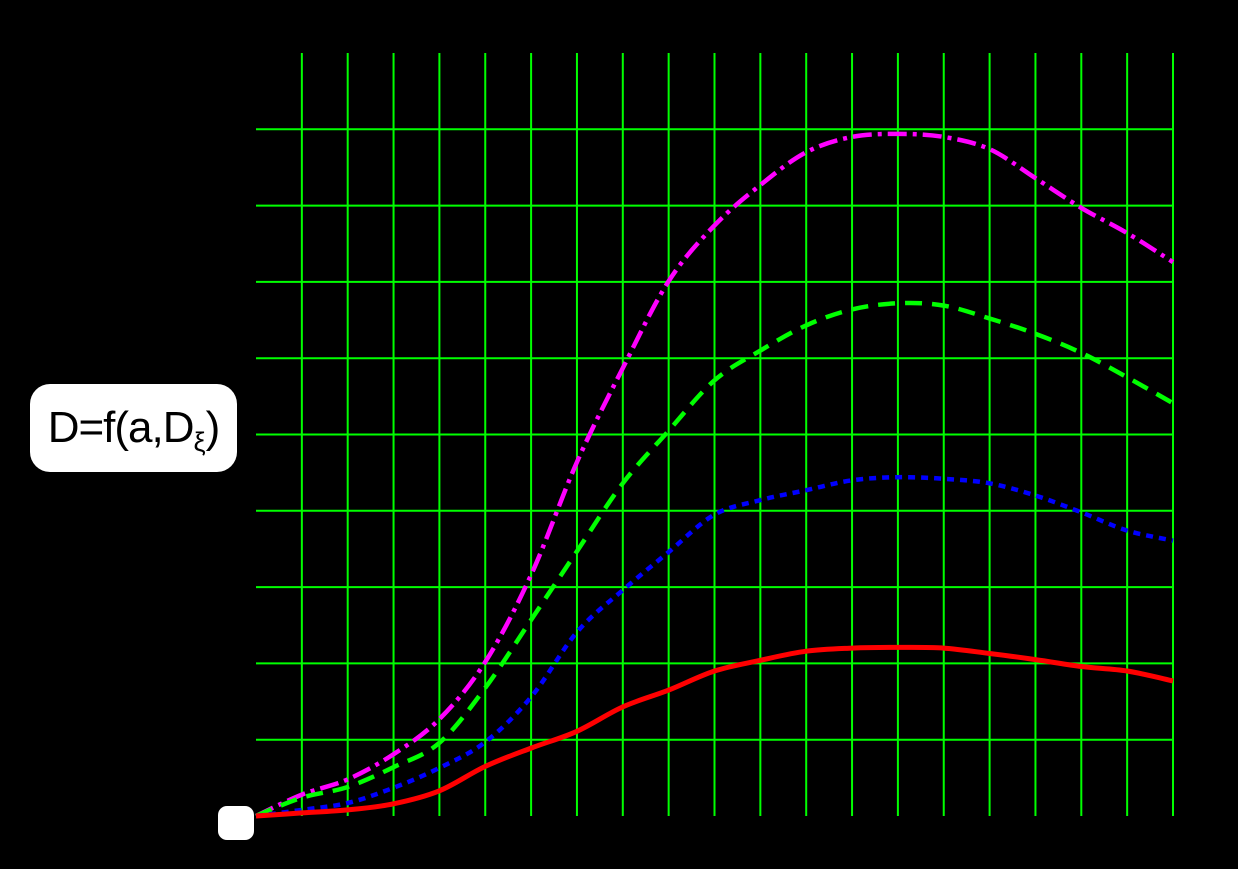 This screenshot has width=1238, height=869. What do you see at coordinates (199, 442) in the screenshot?
I see `function-label-subscript-xi: ξ` at bounding box center [199, 442].